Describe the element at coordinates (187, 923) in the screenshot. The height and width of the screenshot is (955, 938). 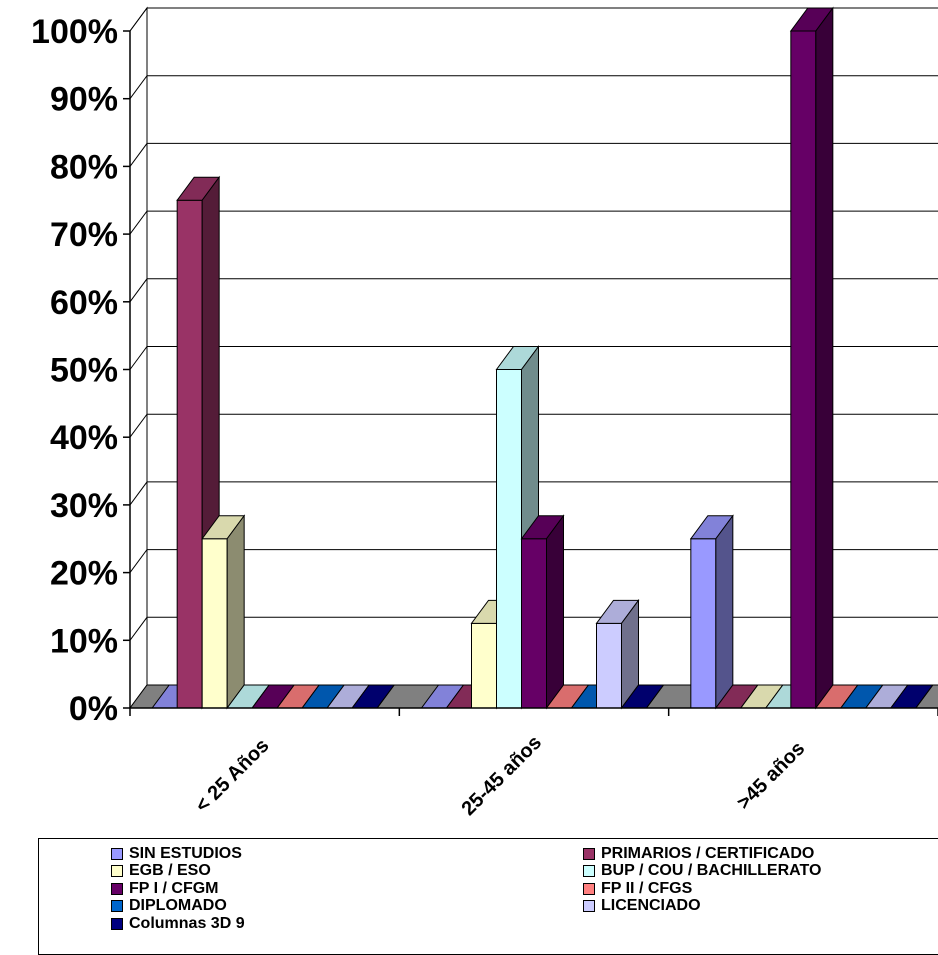
I see `legend-label: Columnas 3D 9` at that location.